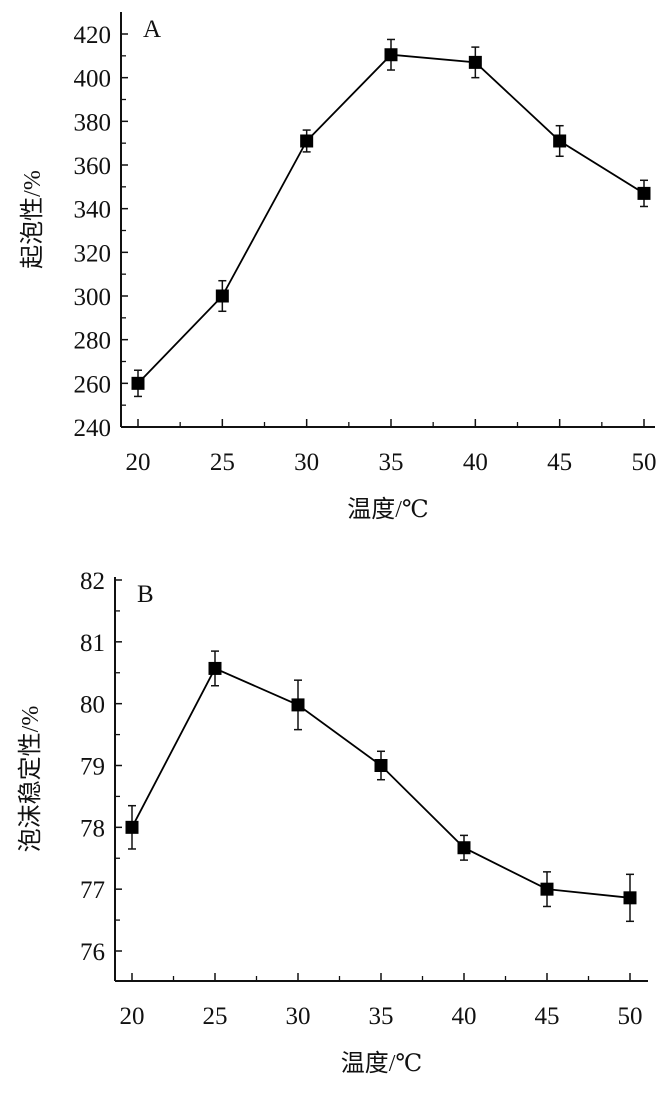 This screenshot has height=1099, width=660. What do you see at coordinates (93, 35) in the screenshot?
I see `y-tick-label: 420` at bounding box center [93, 35].